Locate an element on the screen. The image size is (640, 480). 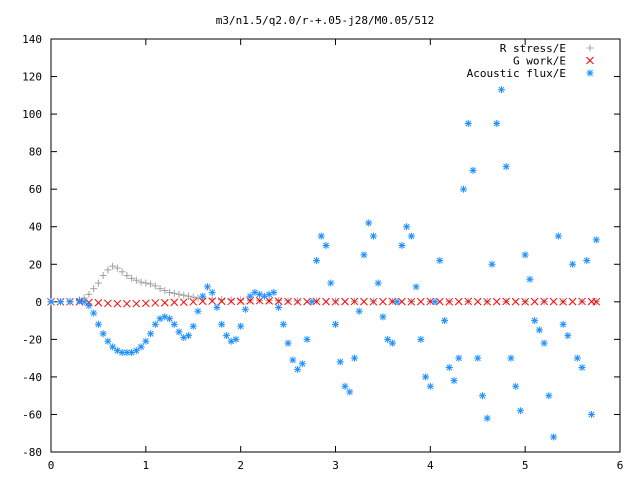
legend-label: Acoustic flux/E is located at coordinates (516, 73).